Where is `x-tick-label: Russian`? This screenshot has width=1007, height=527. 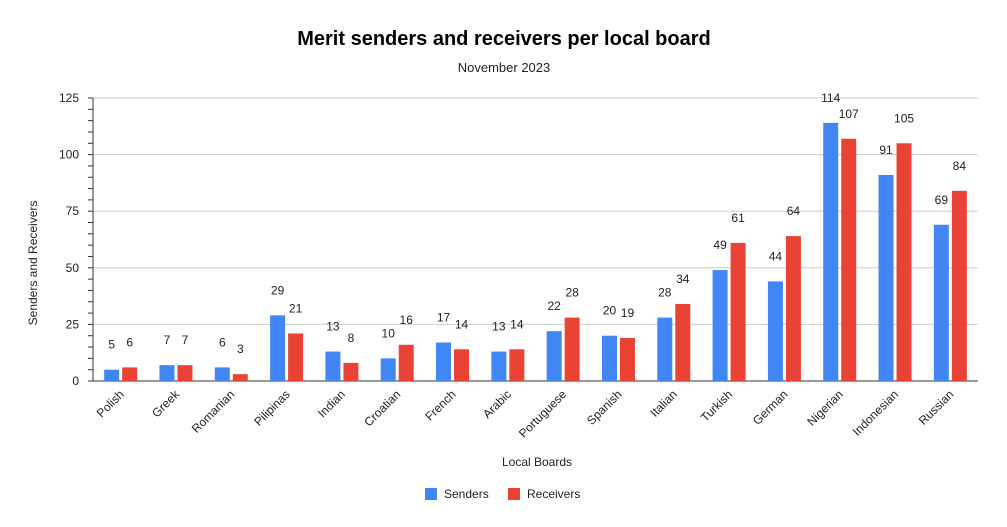 x-tick-label: Russian is located at coordinates (936, 407).